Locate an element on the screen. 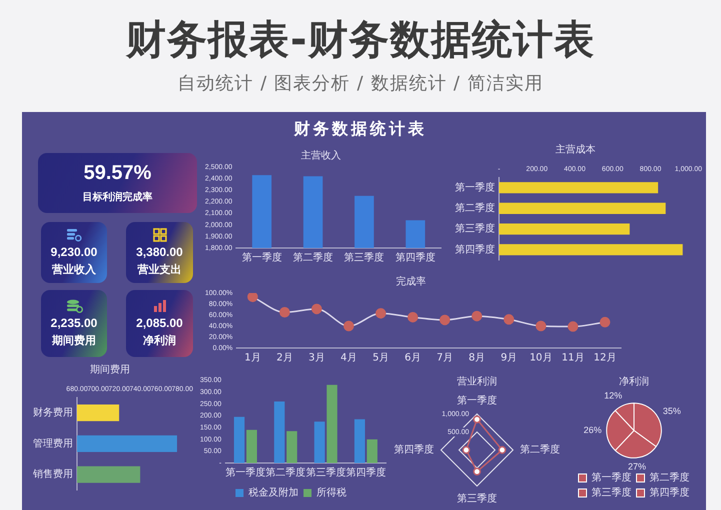  y-tick-label: 销售费用 is located at coordinates (52, 474).